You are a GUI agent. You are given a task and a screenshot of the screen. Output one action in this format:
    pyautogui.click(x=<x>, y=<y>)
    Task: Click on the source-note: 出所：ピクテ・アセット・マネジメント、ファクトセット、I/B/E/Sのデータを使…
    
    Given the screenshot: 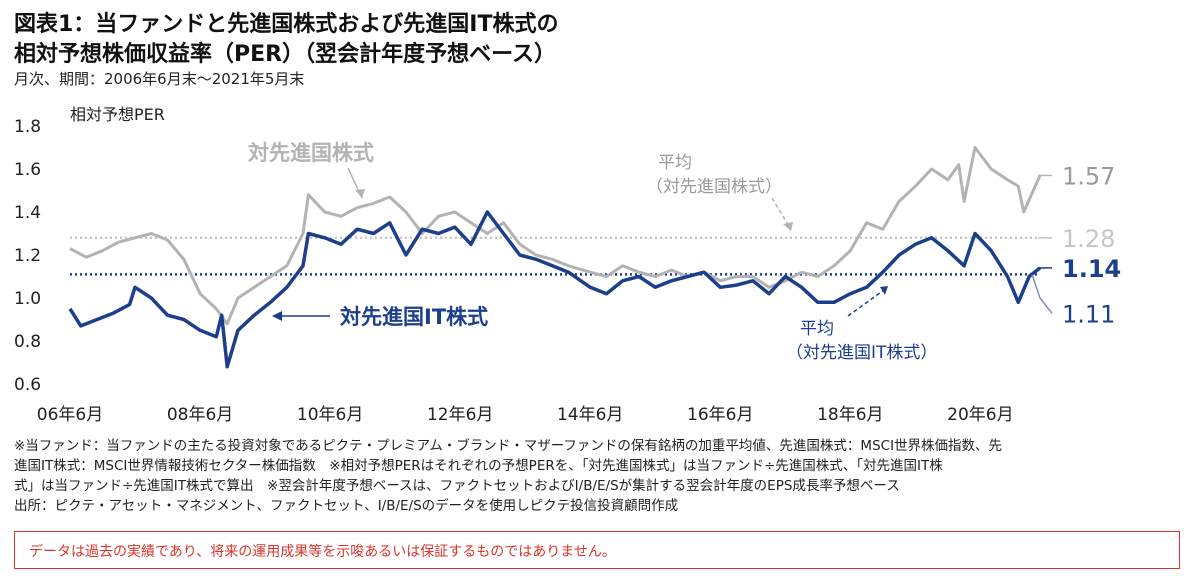 What is the action you would take?
    pyautogui.click(x=346, y=506)
    